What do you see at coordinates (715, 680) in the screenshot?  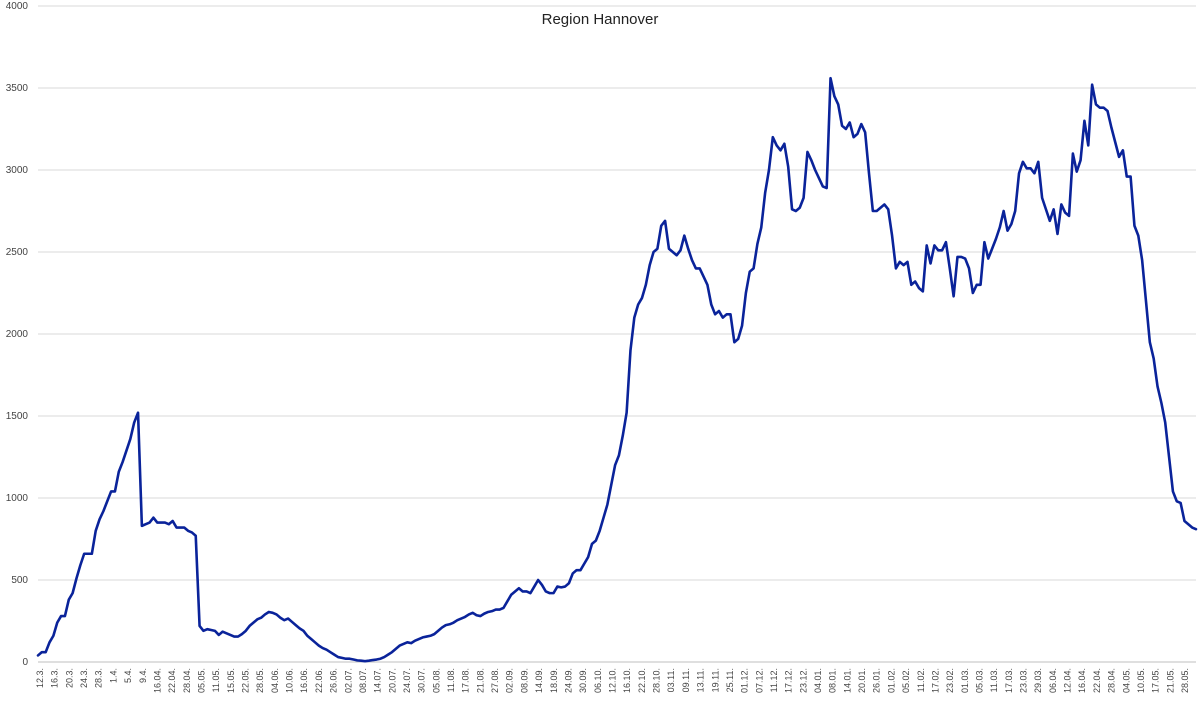 I see `x-tick-label: 19.11.` at bounding box center [715, 680].